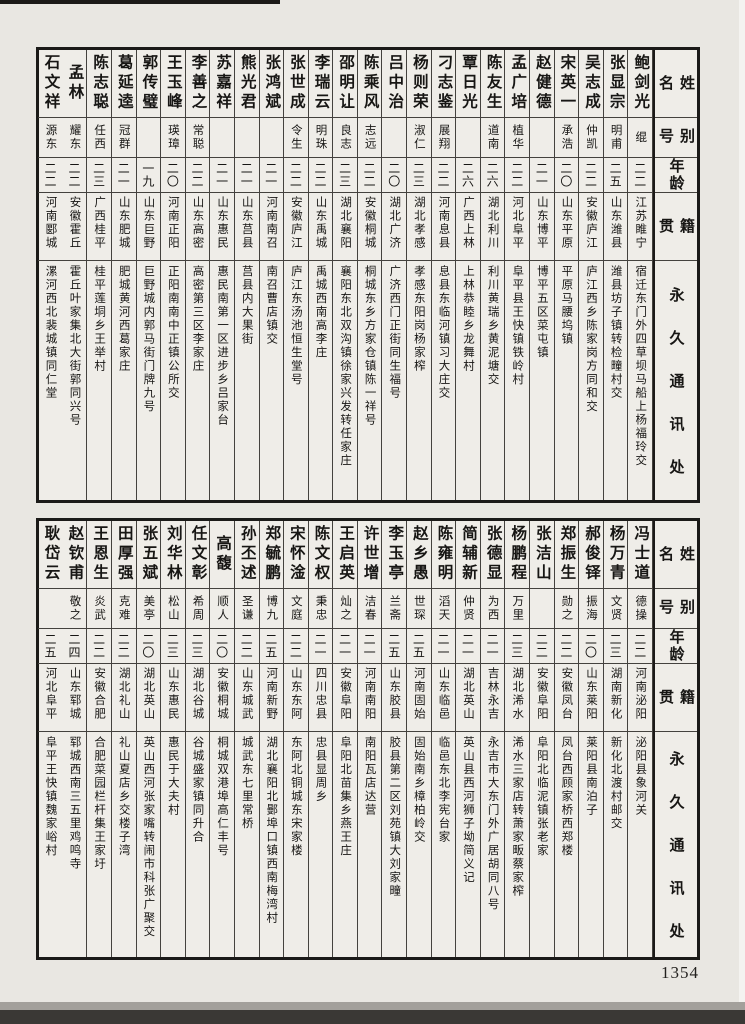 Image resolution: width=745 pixels, height=1024 pixels. What do you see at coordinates (615, 783) in the screenshot?
I see `person-address: 新化北渡村邮交` at bounding box center [615, 783].